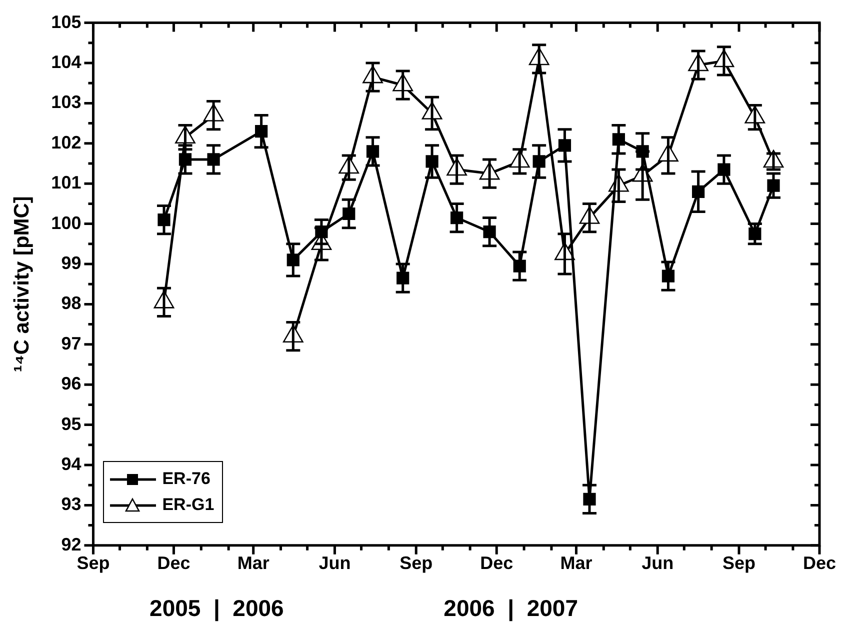 Image resolution: width=844 pixels, height=631 pixels. I want to click on text: 2006 | 2007, so click(511, 608).